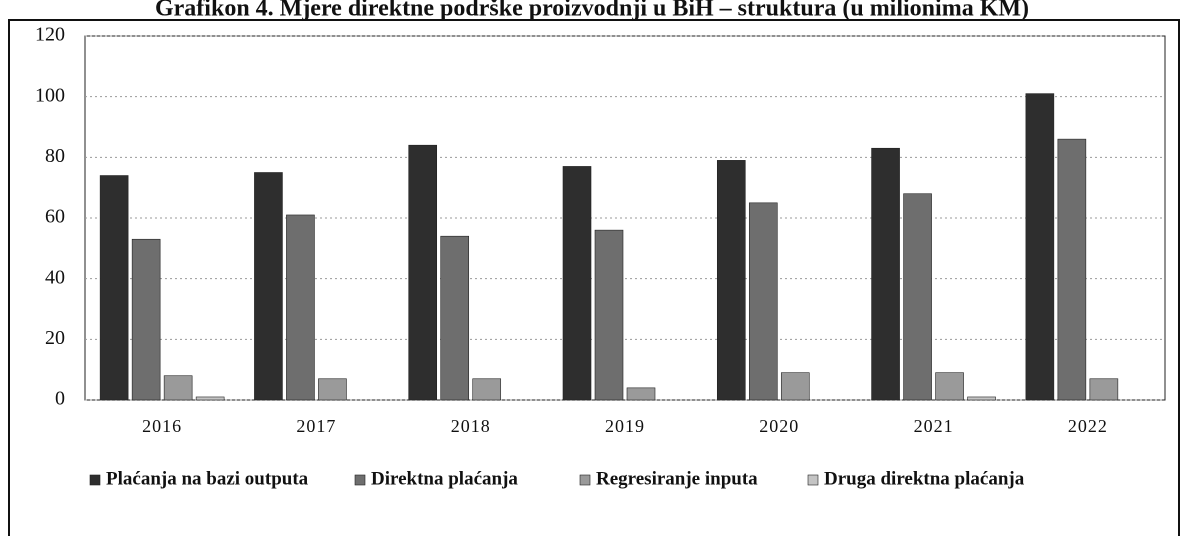 The image size is (1184, 536). I want to click on y-tick-label: 80, so click(55, 156).